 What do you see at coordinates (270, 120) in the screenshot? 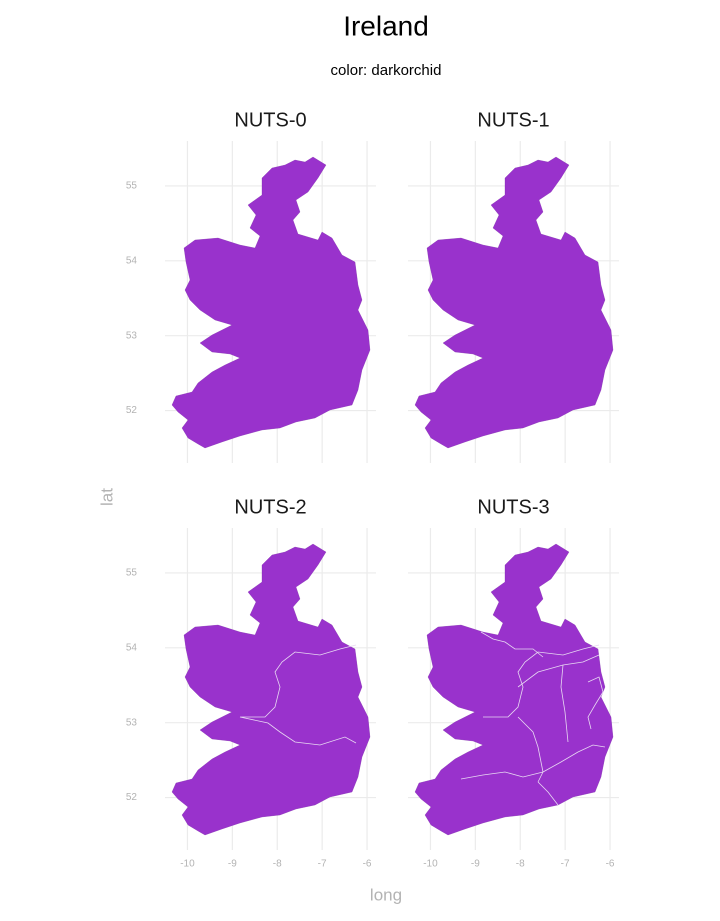
I see `facet-title: NUTS-0` at bounding box center [270, 120].